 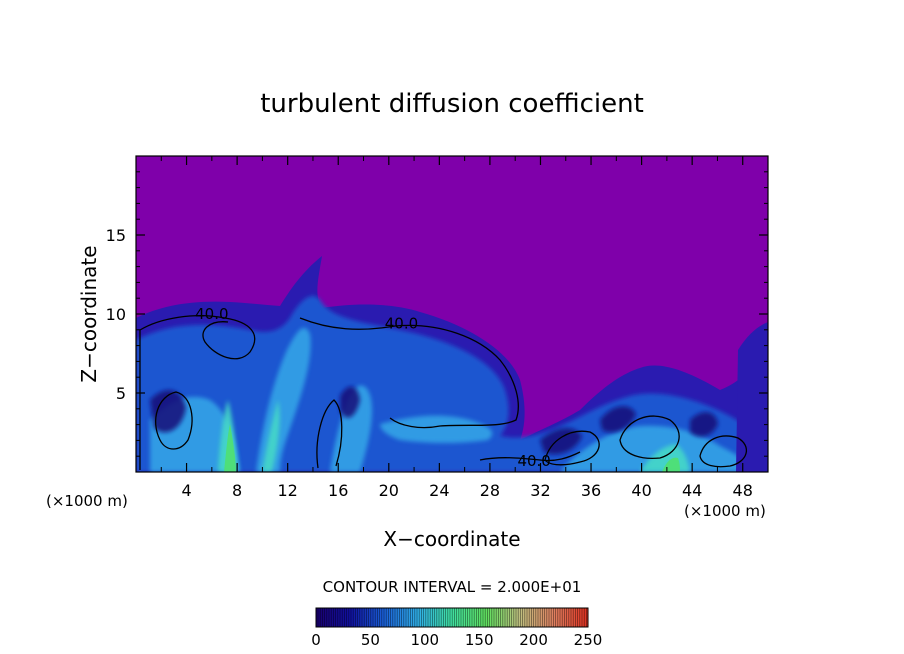 I want to click on x-axis-label: X−coordinate, so click(x=451, y=539).